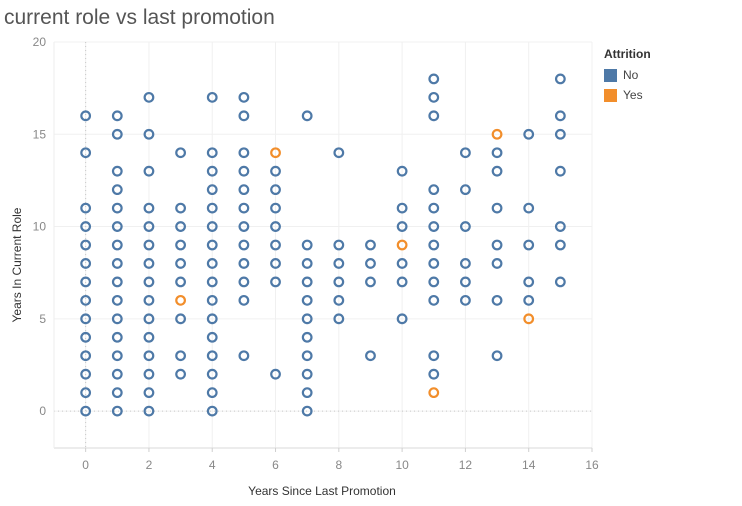 Image resolution: width=742 pixels, height=506 pixels. Describe the element at coordinates (42, 411) in the screenshot. I see `y-tick-label: 0` at that location.